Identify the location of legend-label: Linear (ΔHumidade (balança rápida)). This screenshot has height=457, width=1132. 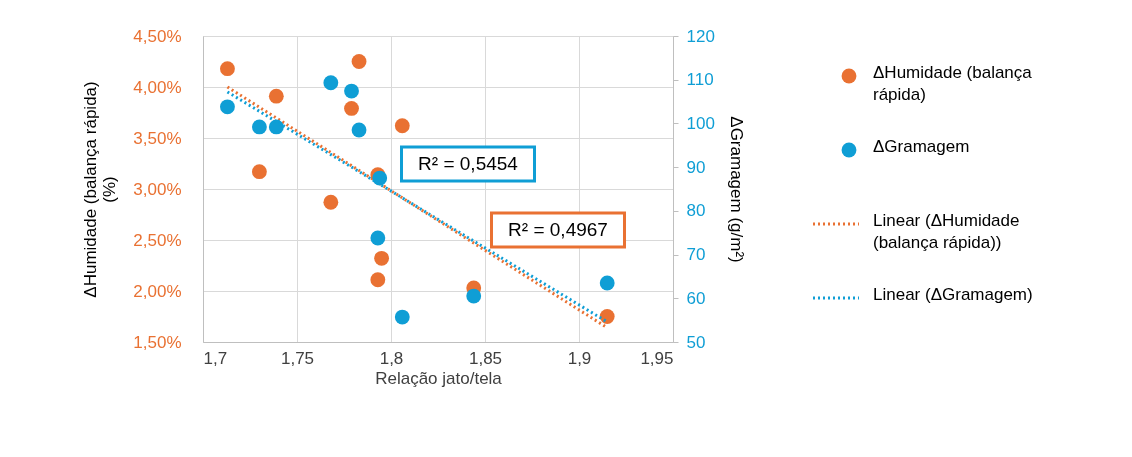
(946, 231).